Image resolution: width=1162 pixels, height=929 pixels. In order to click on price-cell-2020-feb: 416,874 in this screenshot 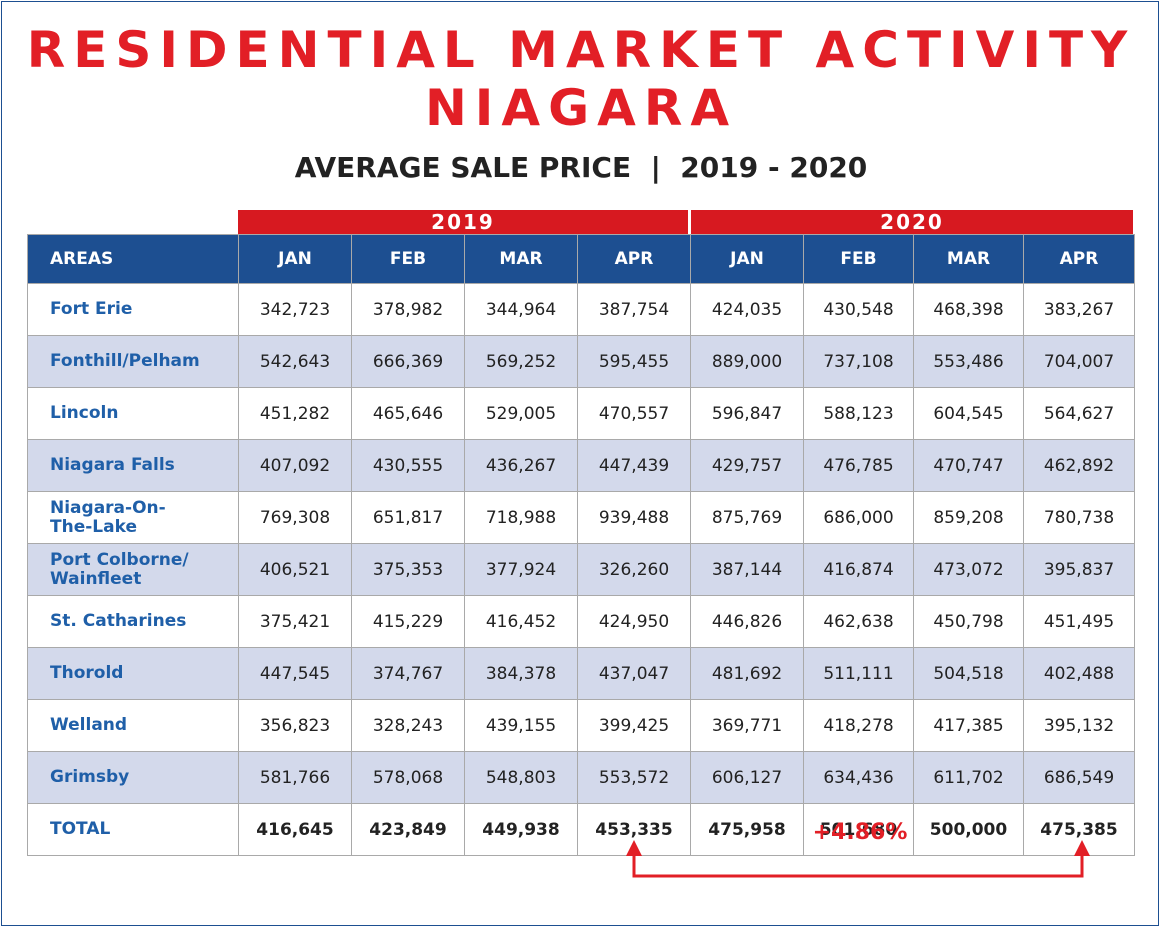, I will do `click(858, 569)`.